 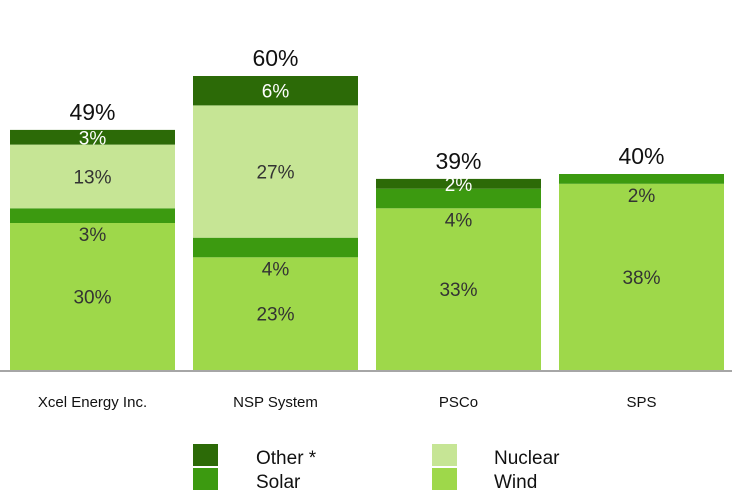 What do you see at coordinates (92, 215) in the screenshot?
I see `bar-solar-xcel-energy-inc` at bounding box center [92, 215].